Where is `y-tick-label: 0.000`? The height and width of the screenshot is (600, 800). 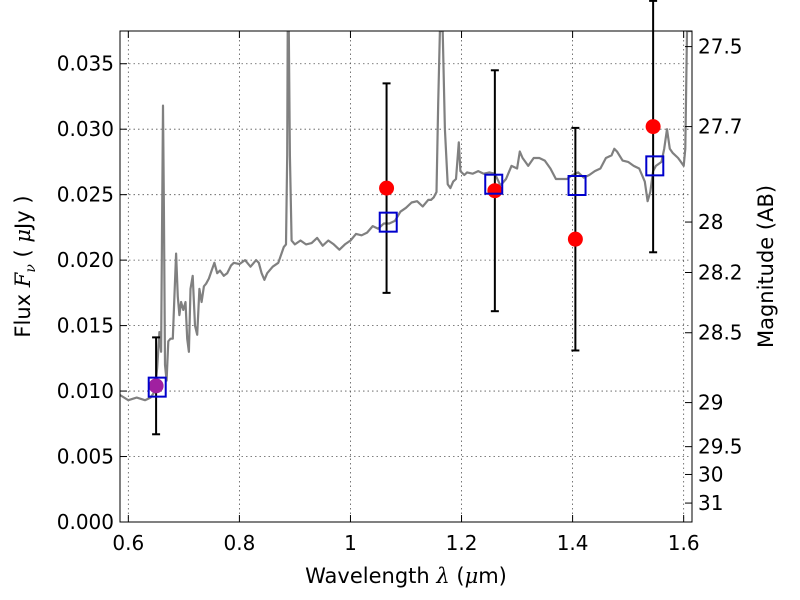
y-tick-label: 0.000 is located at coordinates (85, 522).